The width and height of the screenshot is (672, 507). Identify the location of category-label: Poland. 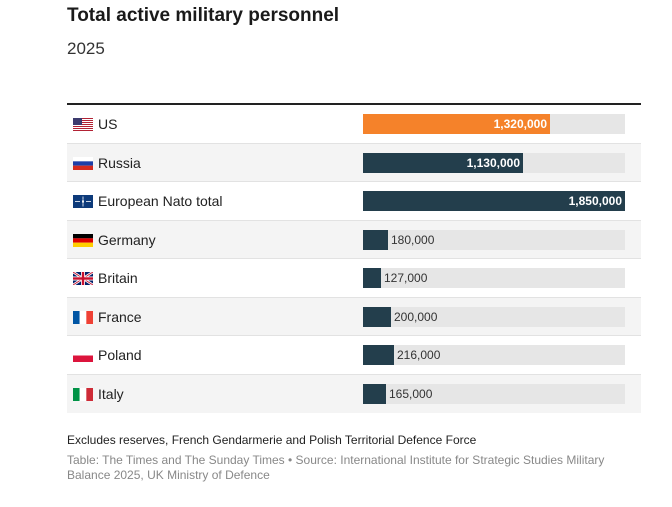
(120, 355).